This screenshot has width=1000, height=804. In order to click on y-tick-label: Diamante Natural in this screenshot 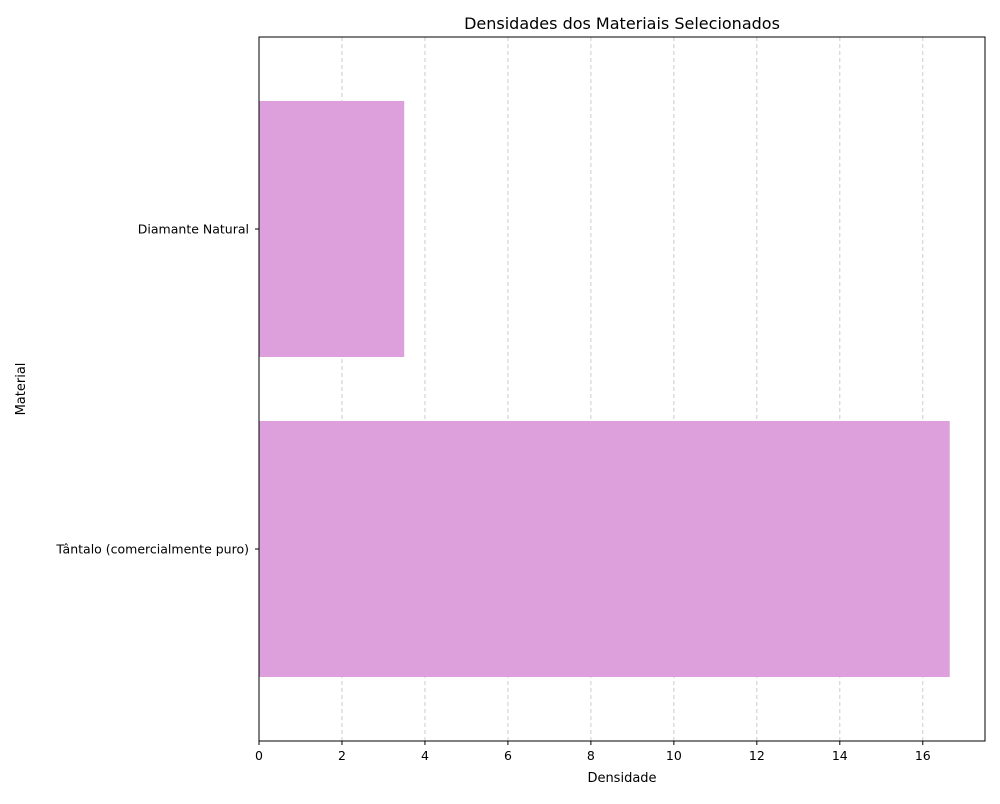, I will do `click(193, 229)`.